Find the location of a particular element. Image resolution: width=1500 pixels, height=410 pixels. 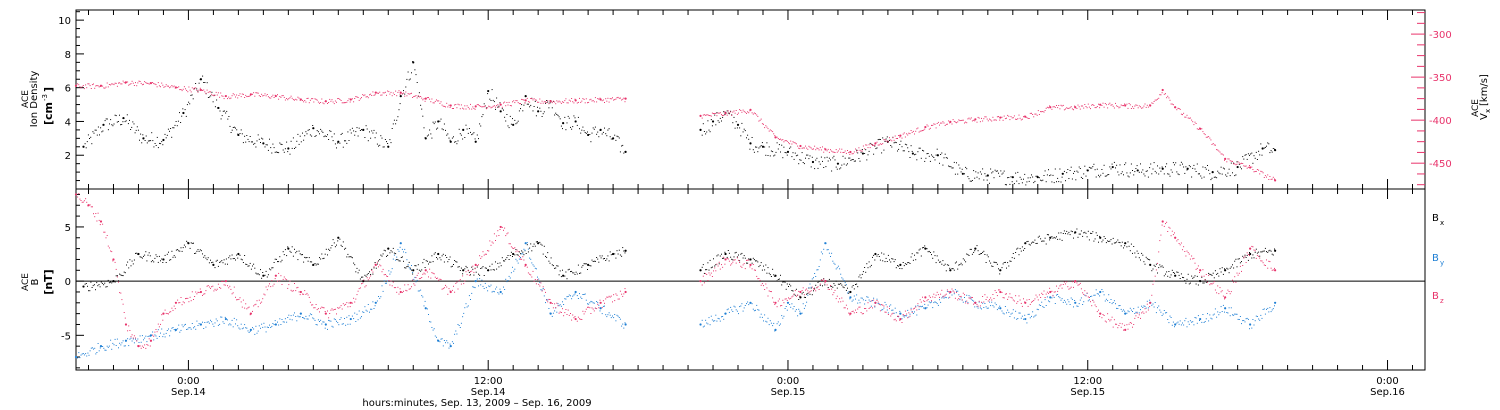

vx-point is located at coordinates (500, 104).